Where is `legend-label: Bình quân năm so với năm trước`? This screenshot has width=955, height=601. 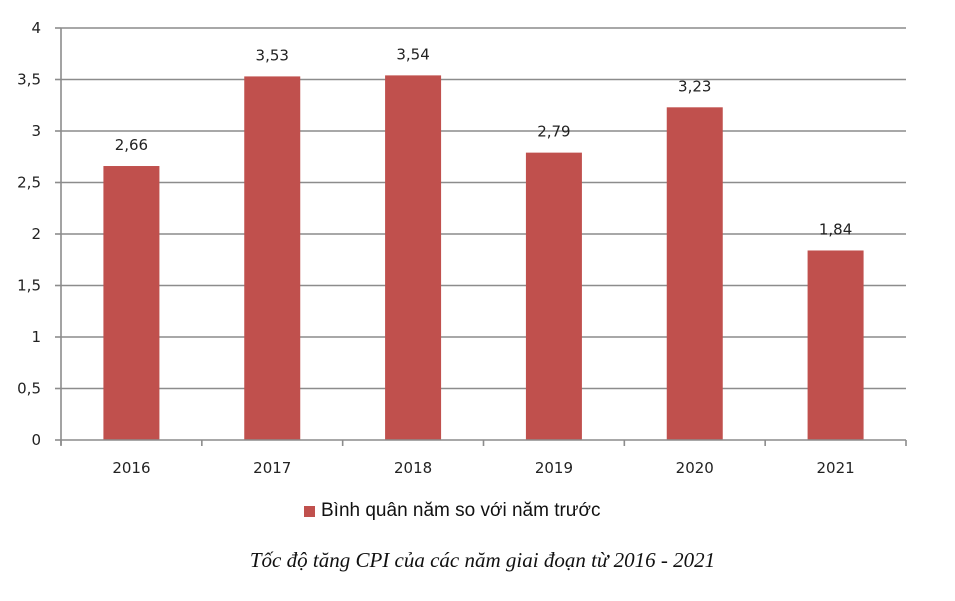 legend-label: Bình quân năm so với năm trước is located at coordinates (461, 510).